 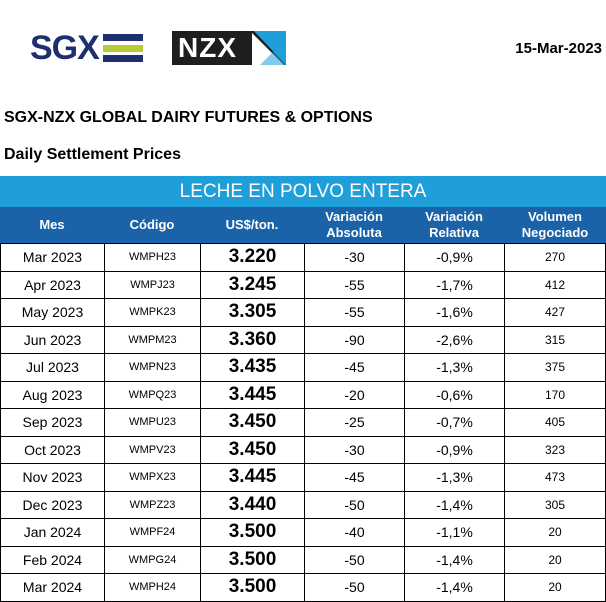 What do you see at coordinates (52, 224) in the screenshot?
I see `col-mes: Mes` at bounding box center [52, 224].